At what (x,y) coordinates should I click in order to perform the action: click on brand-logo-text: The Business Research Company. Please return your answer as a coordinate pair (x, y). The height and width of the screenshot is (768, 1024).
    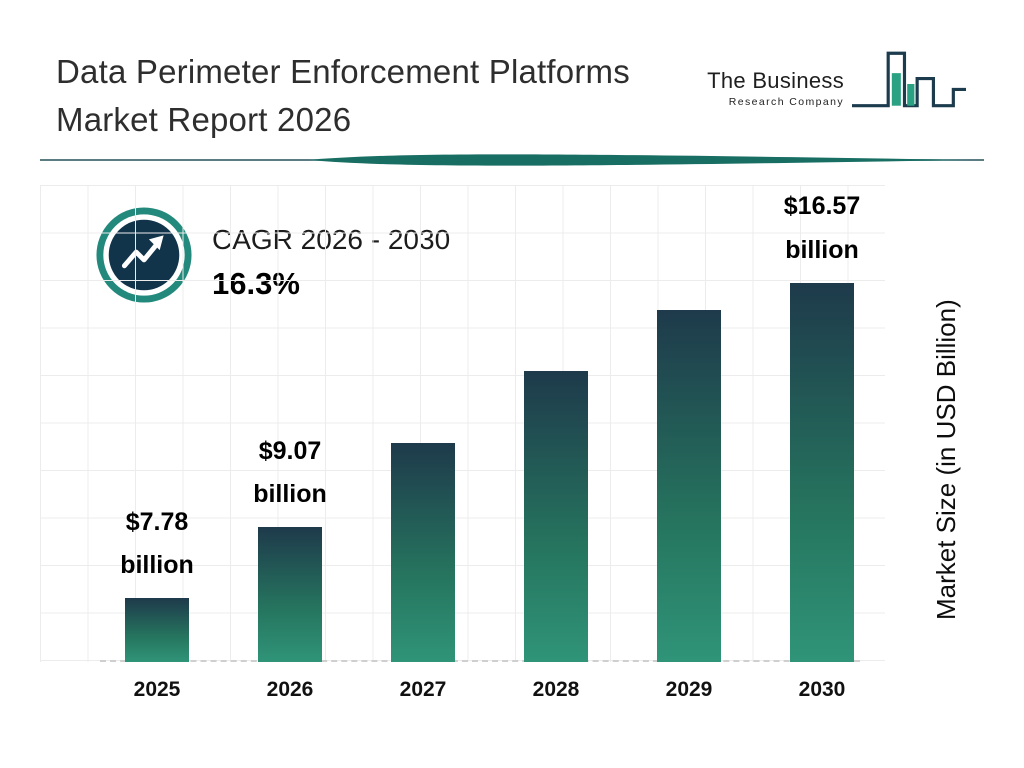
    Looking at the image, I should click on (775, 95).